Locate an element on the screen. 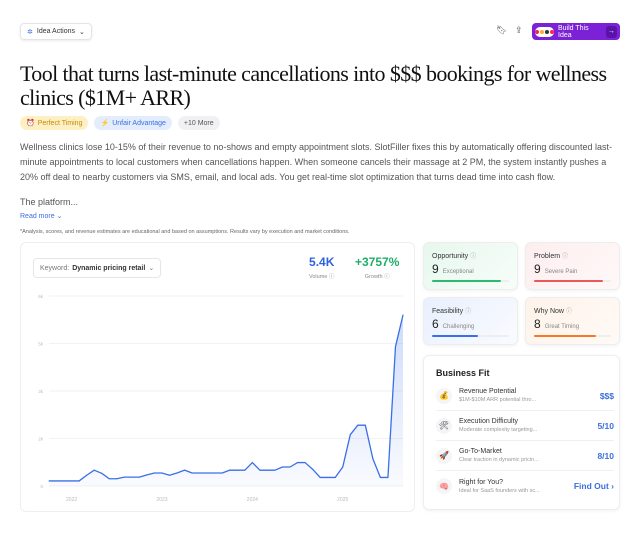 The width and height of the screenshot is (640, 545). row-icon: 🚀 is located at coordinates (444, 455).